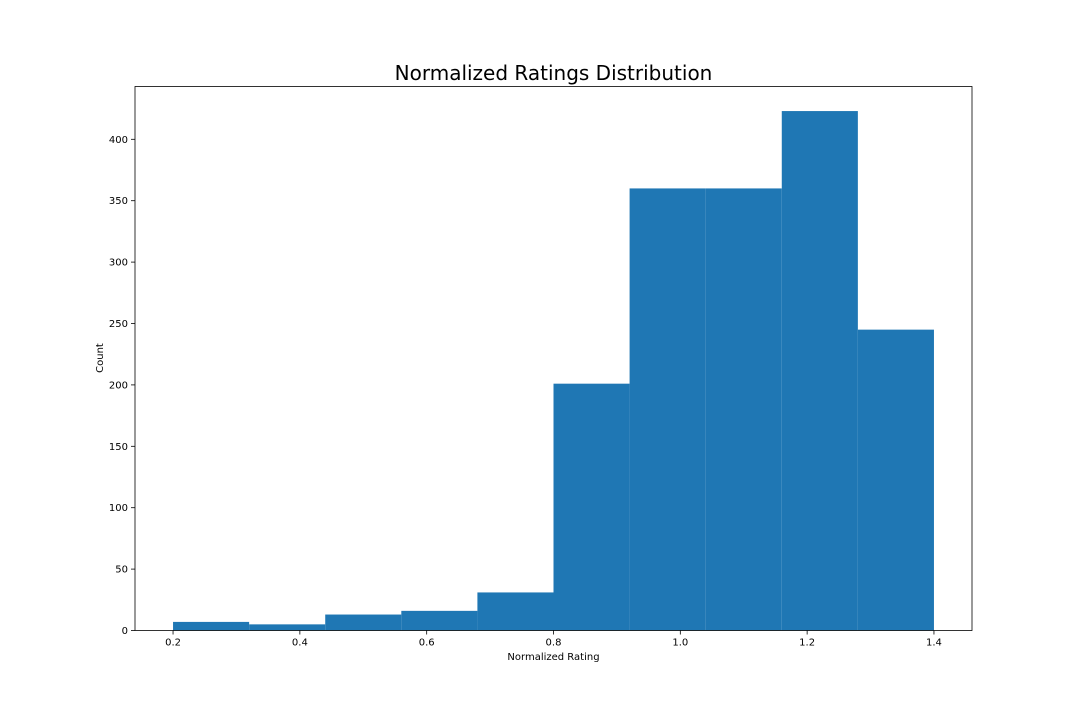 Image resolution: width=1080 pixels, height=720 pixels. Describe the element at coordinates (118, 385) in the screenshot. I see `y-tick-label: 200` at that location.